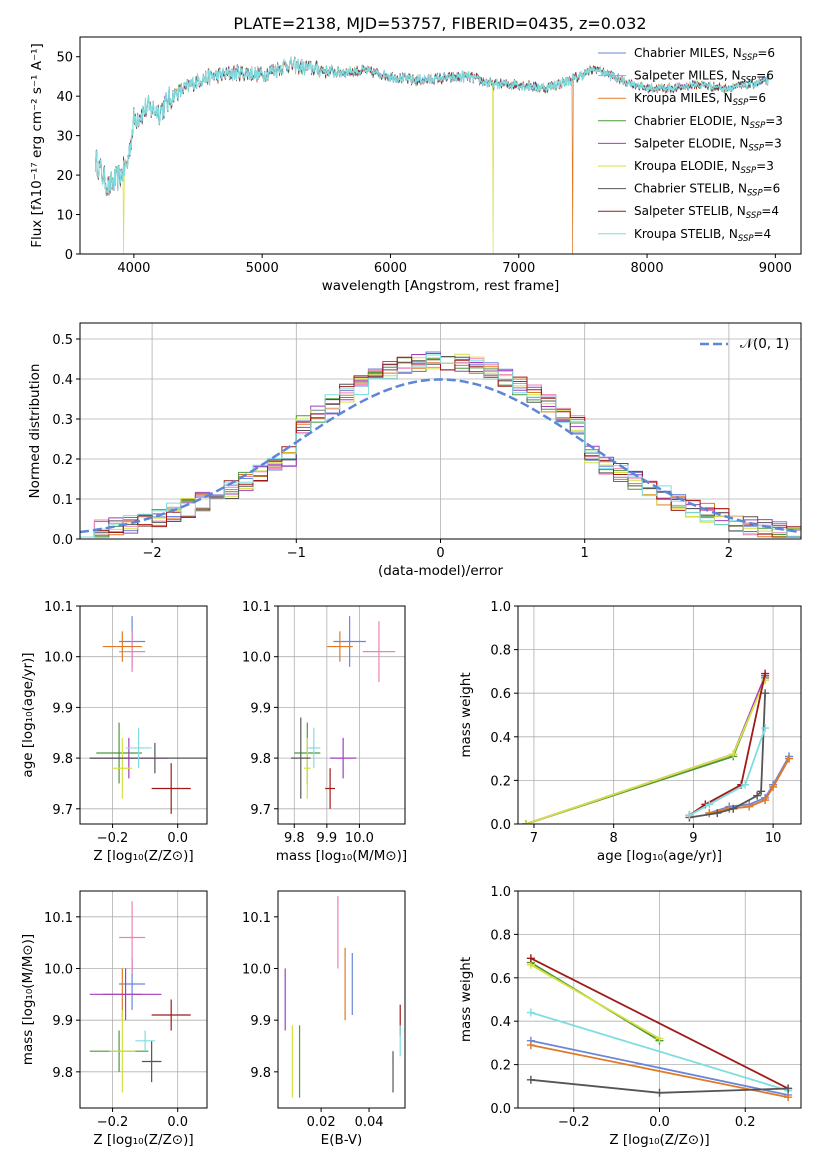 The image size is (819, 1170). Describe the element at coordinates (745, 1122) in the screenshot. I see `x-tick-label: 0.2` at that location.